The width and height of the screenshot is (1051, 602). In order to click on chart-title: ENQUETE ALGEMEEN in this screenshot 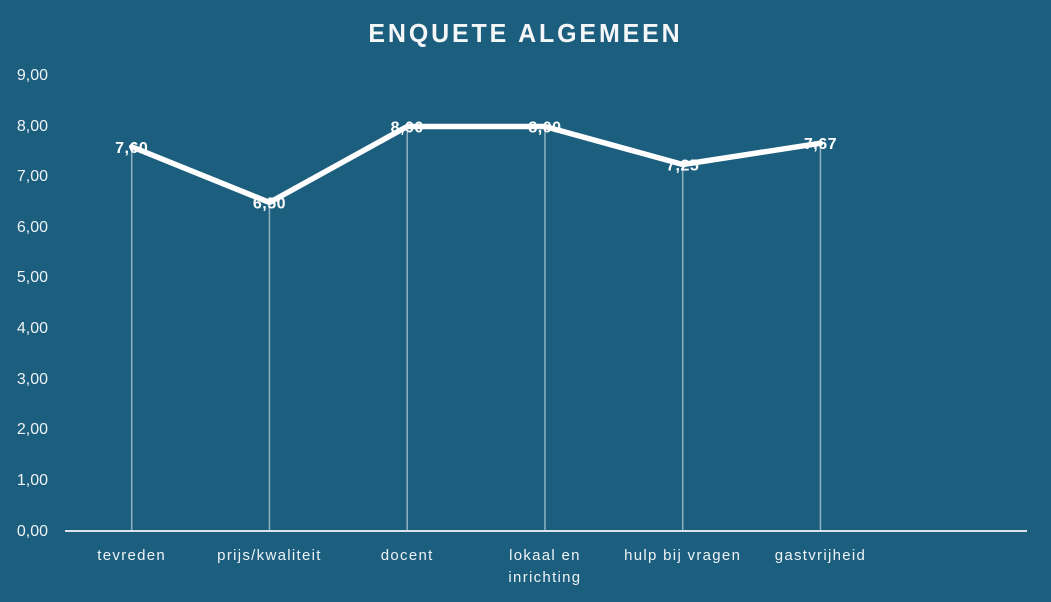, I will do `click(525, 33)`.